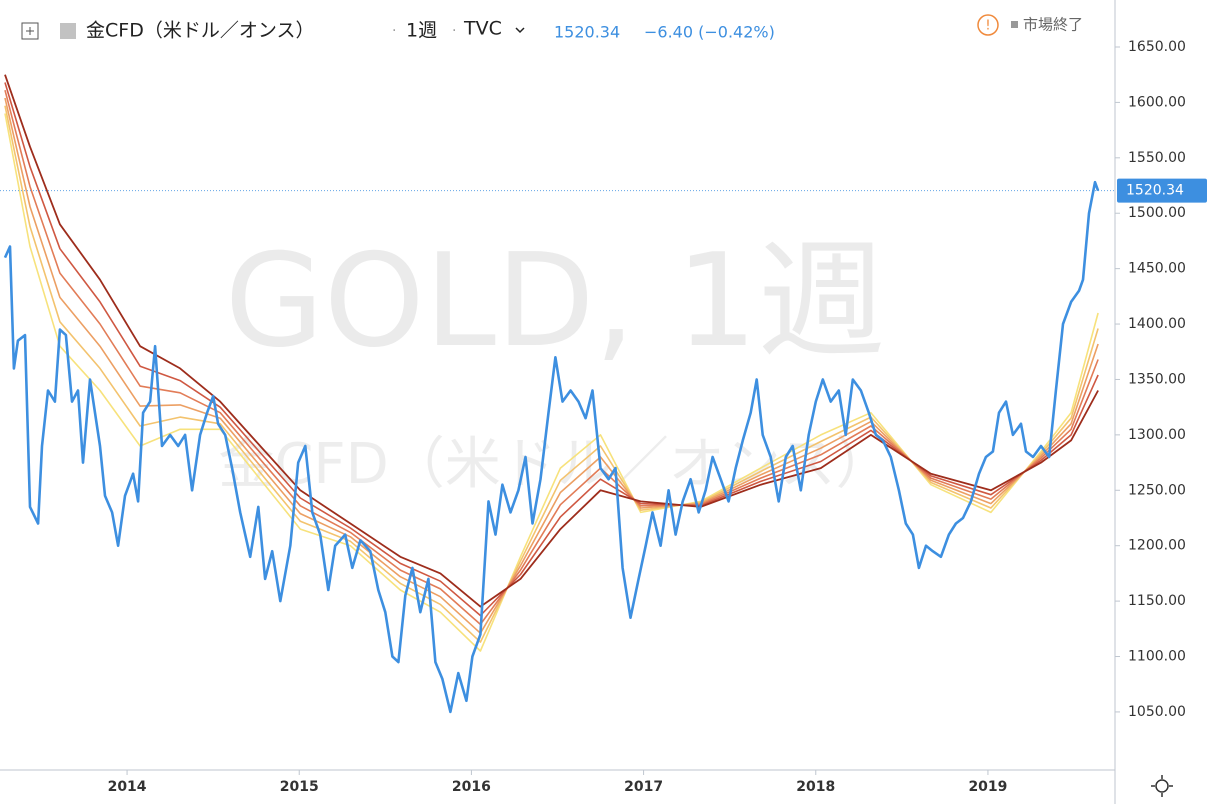 Image resolution: width=1212 pixels, height=804 pixels. I want to click on x-tick-label: 2016, so click(471, 787).